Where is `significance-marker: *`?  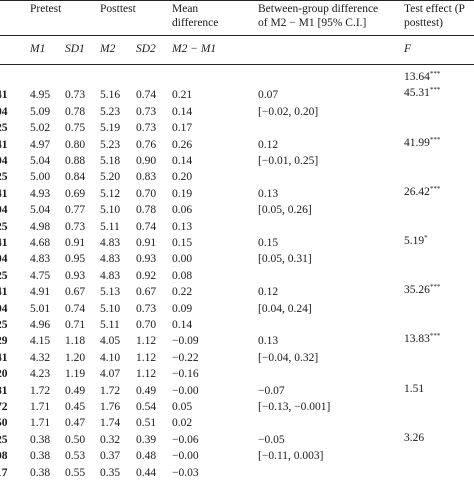
significance-marker: * is located at coordinates (426, 238).